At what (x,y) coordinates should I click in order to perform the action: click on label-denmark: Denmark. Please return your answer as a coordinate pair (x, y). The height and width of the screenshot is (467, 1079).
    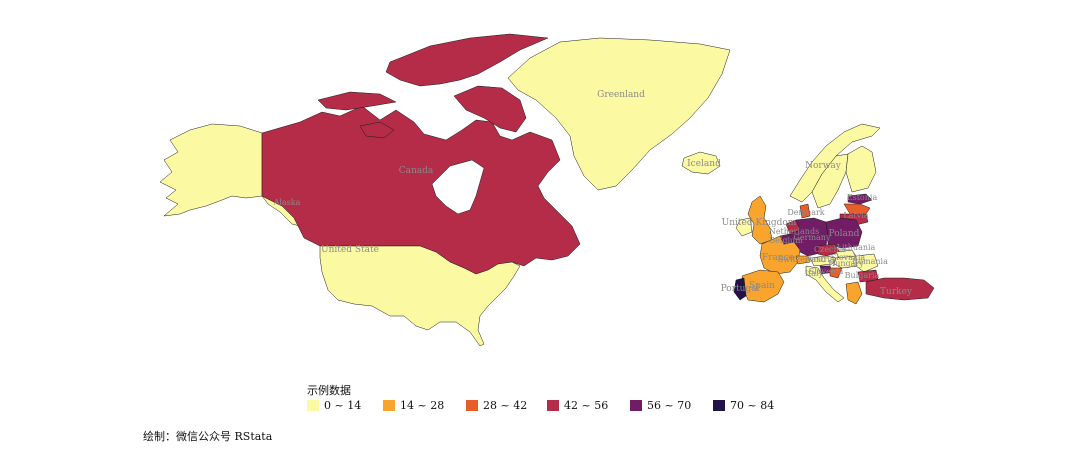
    Looking at the image, I should click on (805, 212).